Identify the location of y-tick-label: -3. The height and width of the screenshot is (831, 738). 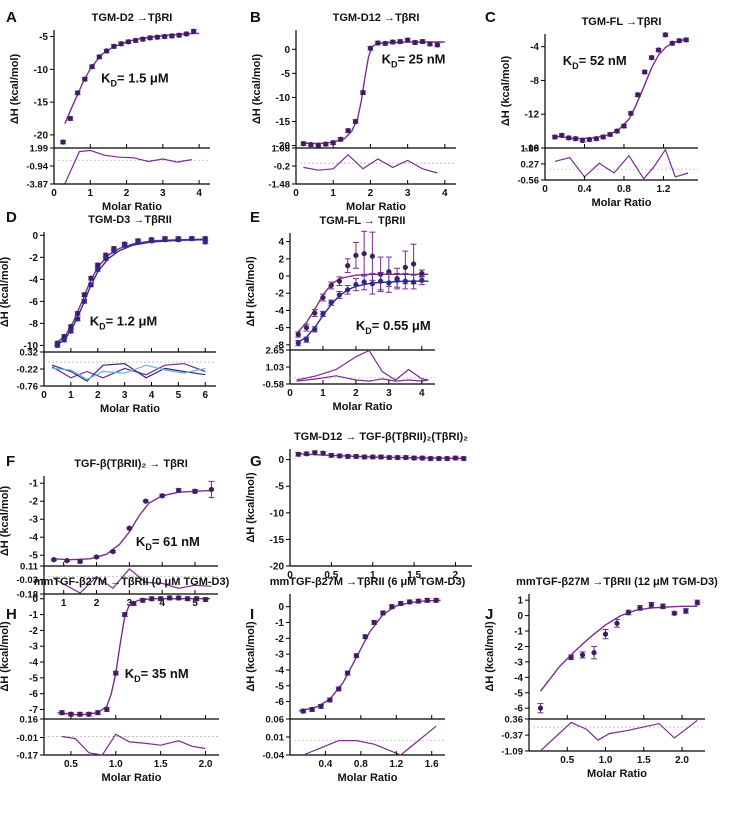
(33, 520).